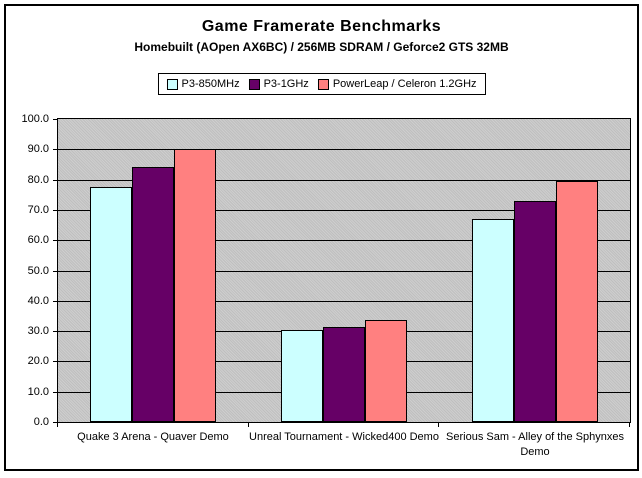  I want to click on x-axis-category-label: Unreal Tournament - Wicked400 Demo, so click(344, 437).